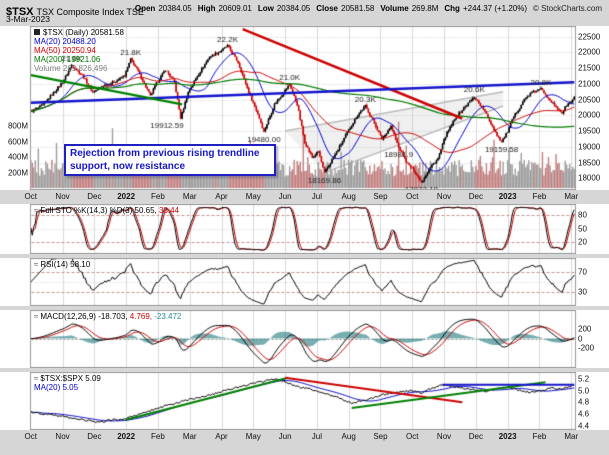  I want to click on legend-text: 38.44, so click(168, 210).